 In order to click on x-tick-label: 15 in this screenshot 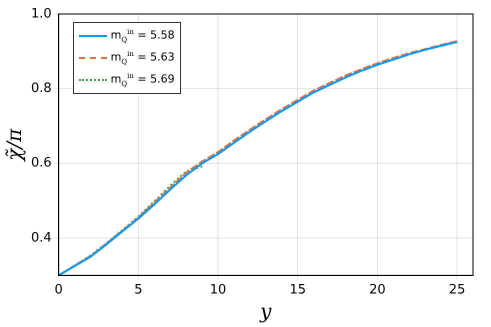, I will do `click(297, 290)`.